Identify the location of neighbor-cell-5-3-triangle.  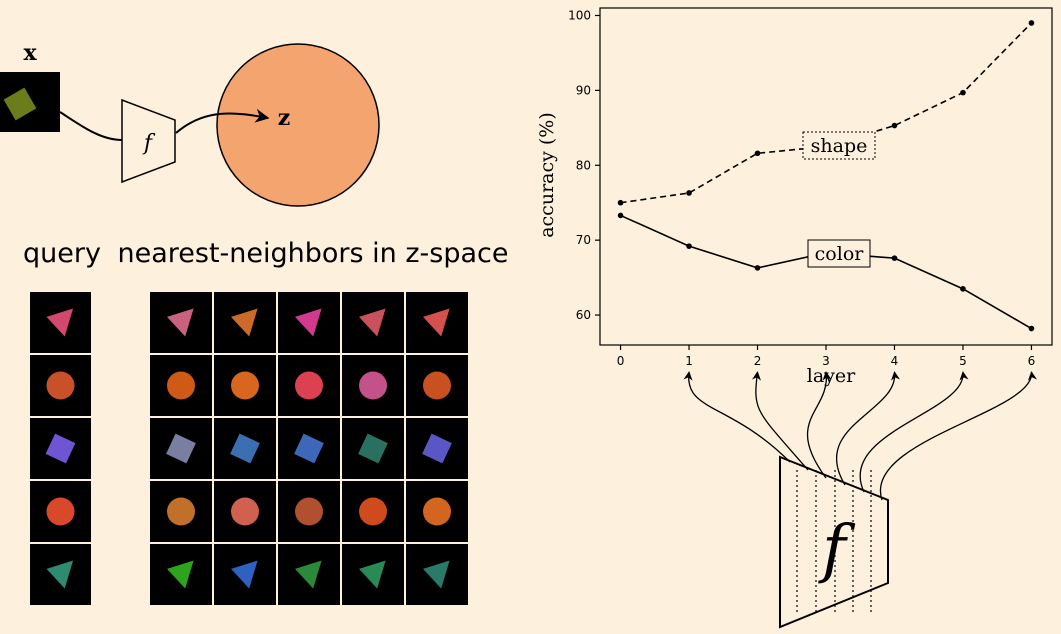
(308, 574).